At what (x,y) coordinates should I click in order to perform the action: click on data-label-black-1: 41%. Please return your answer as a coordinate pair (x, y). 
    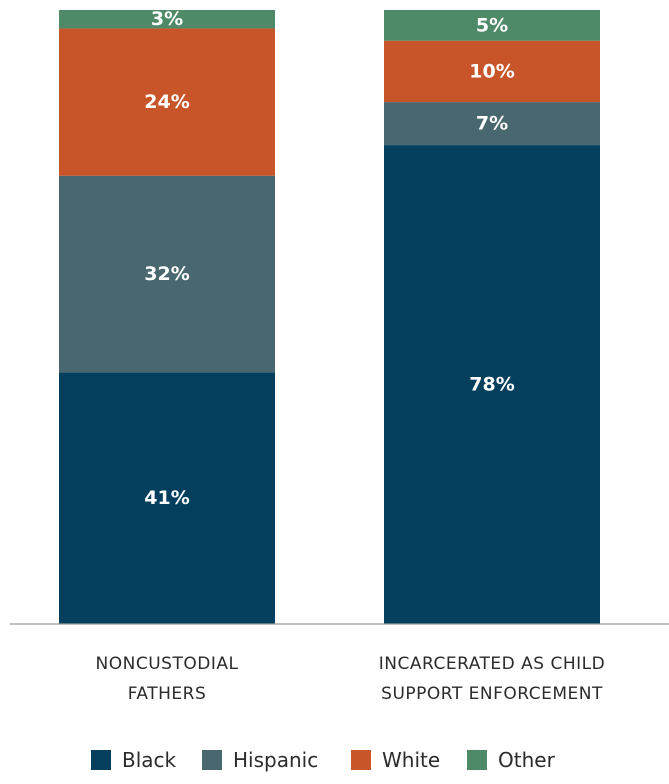
    Looking at the image, I should click on (166, 498).